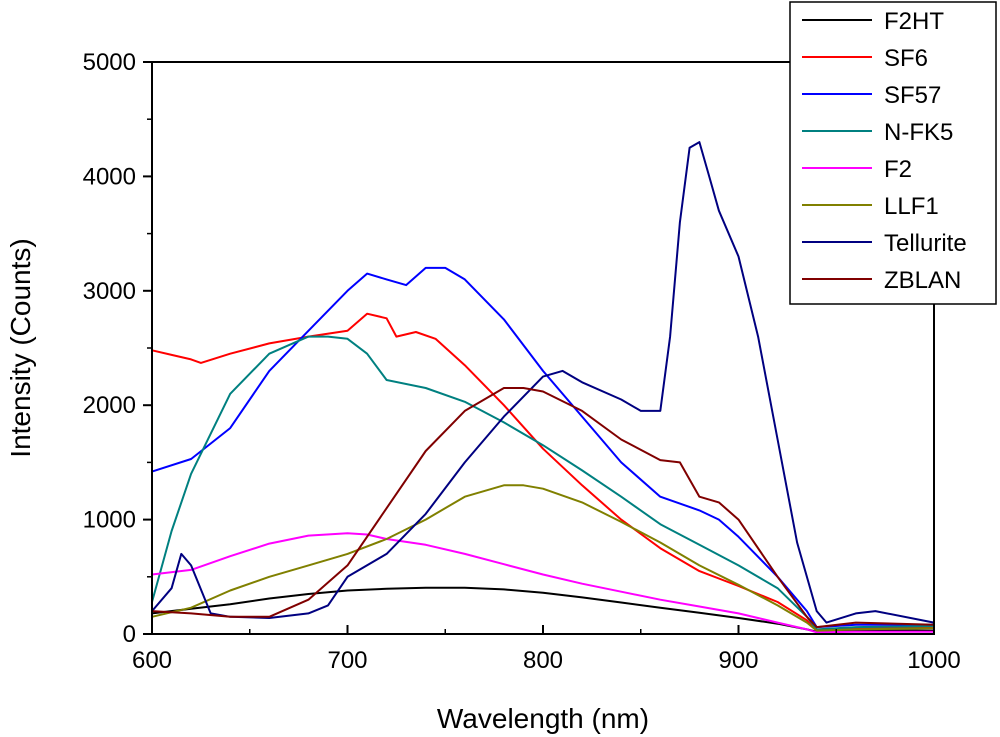 Image resolution: width=1000 pixels, height=737 pixels. I want to click on legend-label: Tellurite, so click(925, 243).